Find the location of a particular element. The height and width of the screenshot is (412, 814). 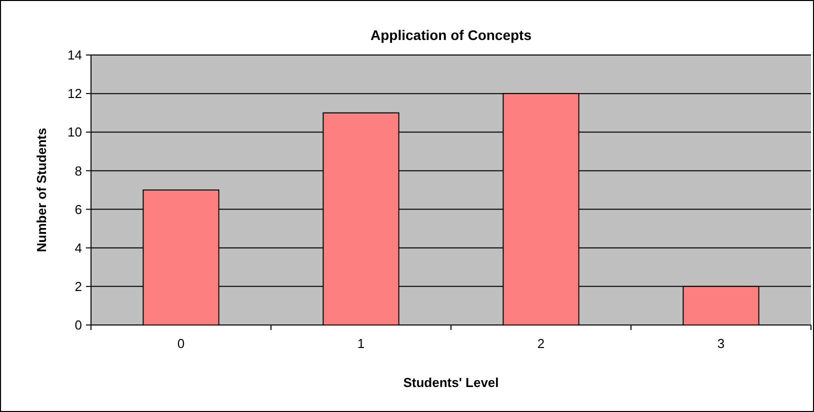

y-tick-label: 6 is located at coordinates (78, 209).